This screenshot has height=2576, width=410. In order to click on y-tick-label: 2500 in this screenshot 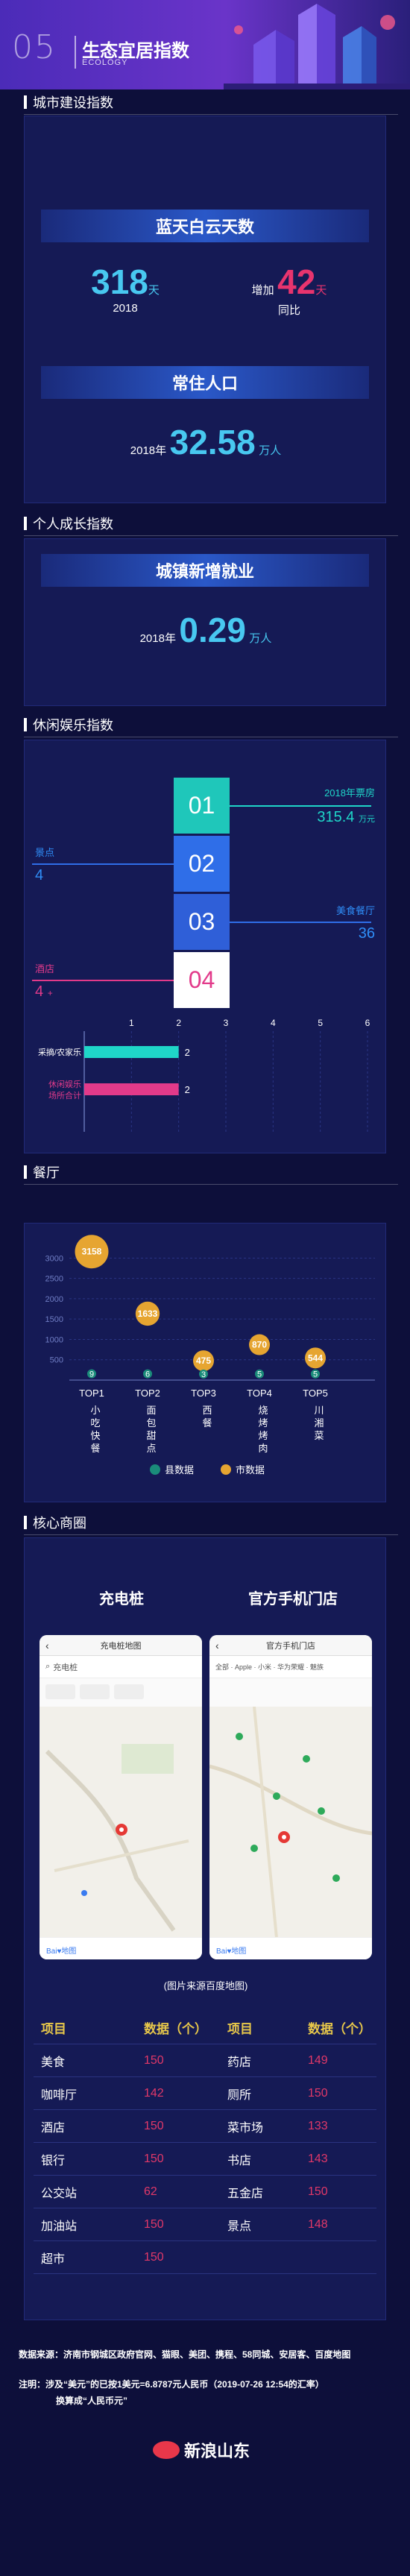, I will do `click(54, 1279)`.